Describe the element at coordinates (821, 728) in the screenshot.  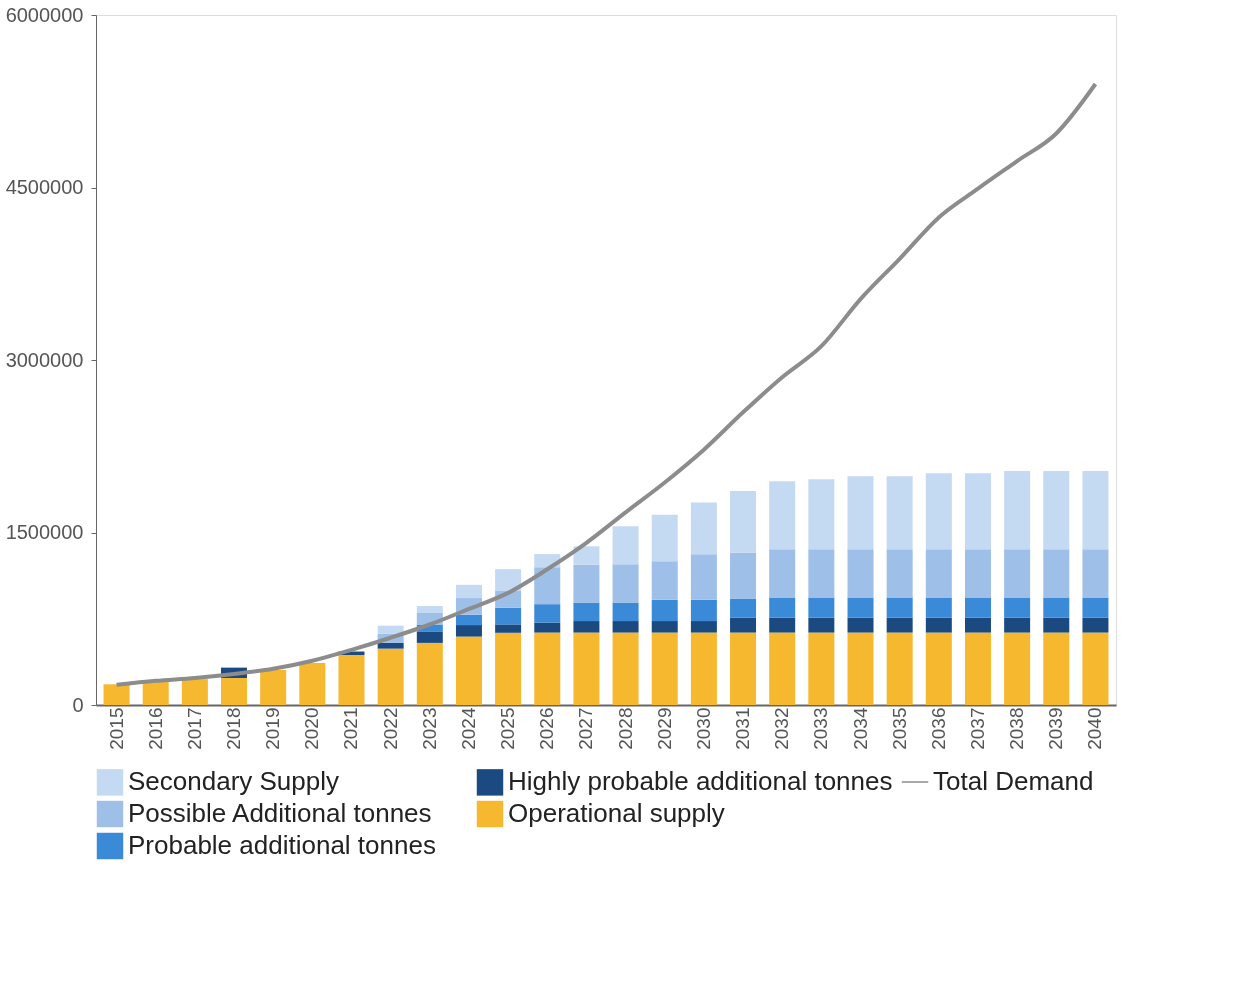
I see `x-tick-label: 2033` at that location.